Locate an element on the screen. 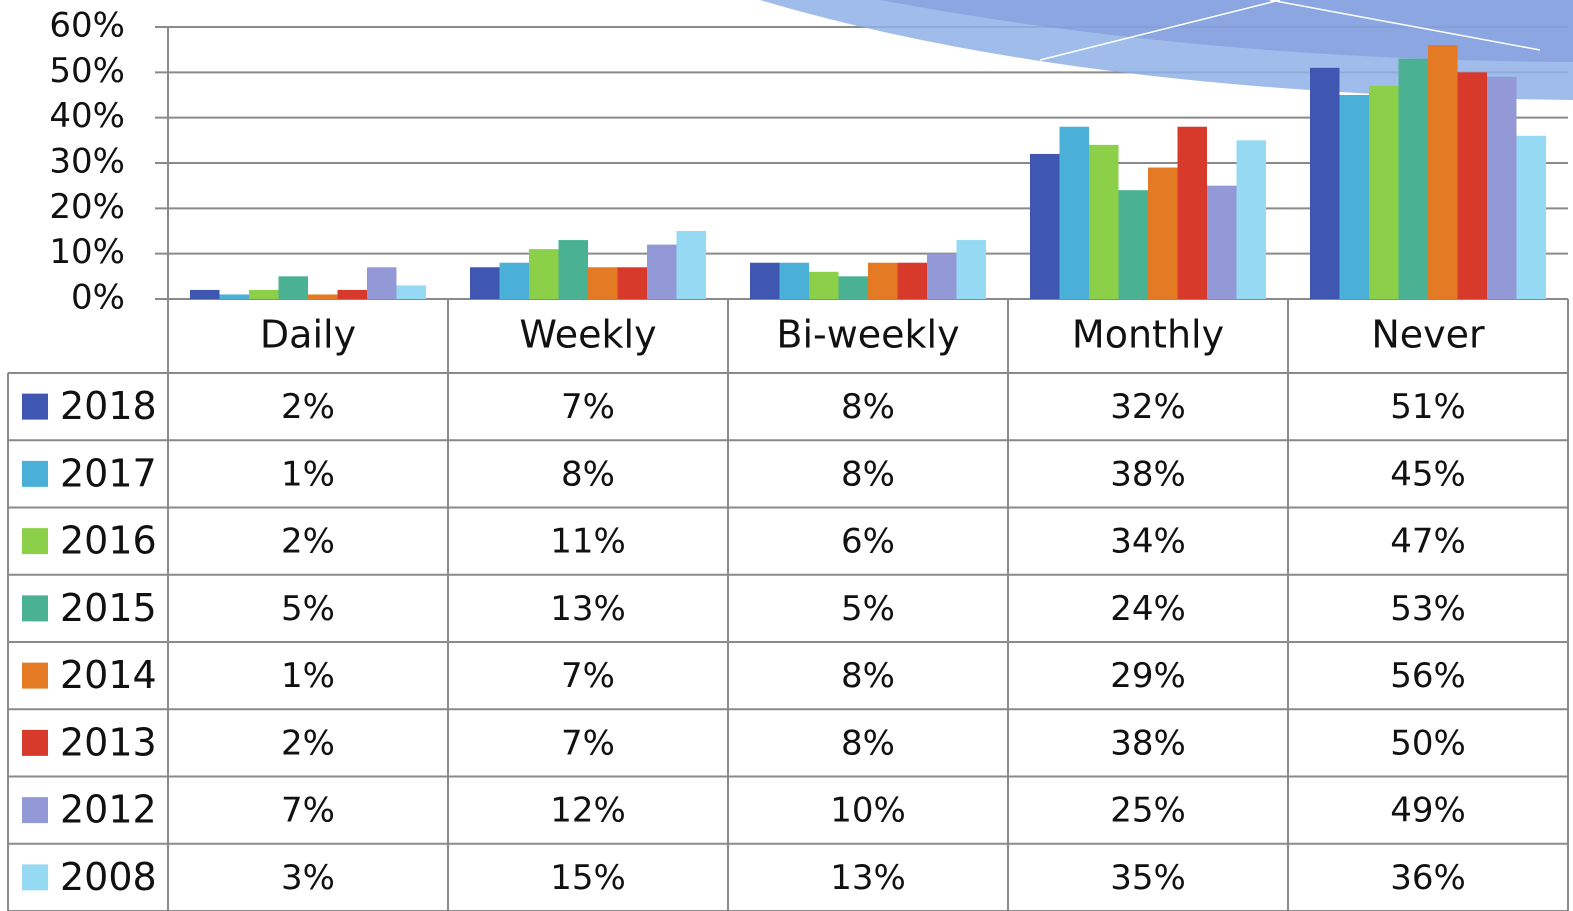 Image resolution: width=1573 pixels, height=911 pixels. value-label: 36% is located at coordinates (1428, 878).